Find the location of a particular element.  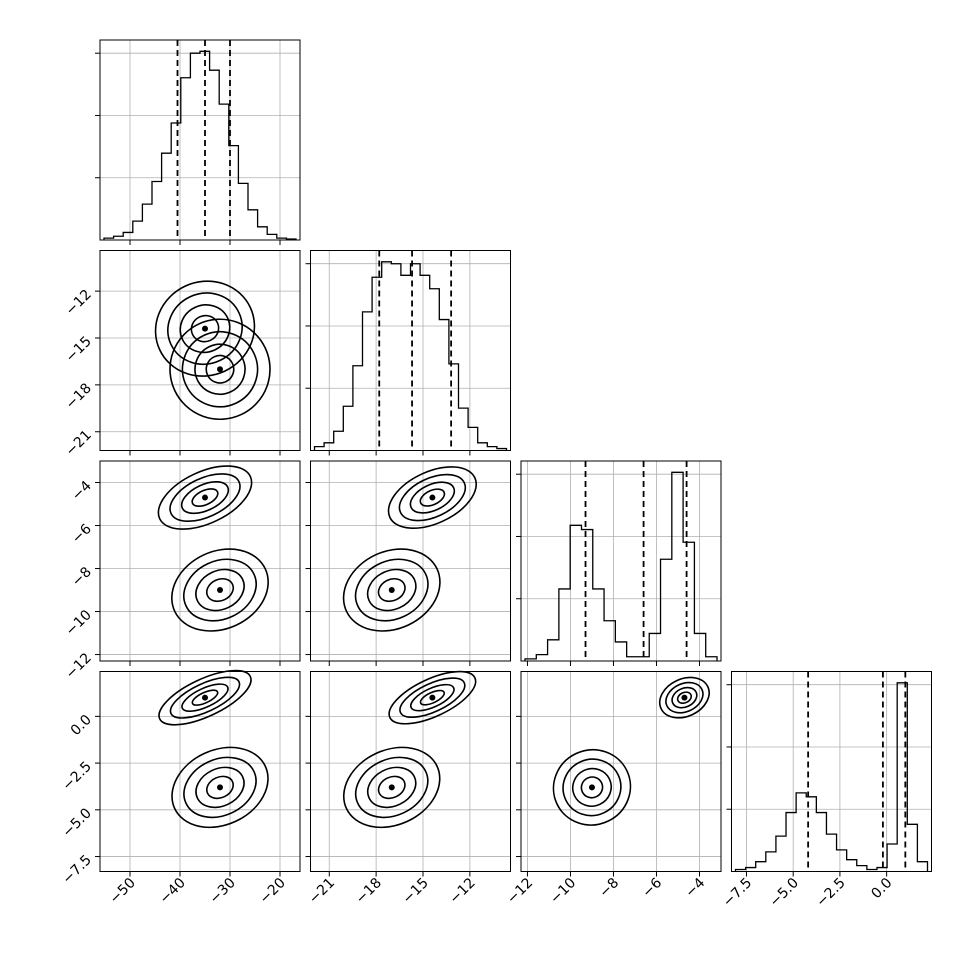

panel-3-2: −12 −10 −8 −6 −4 is located at coordinates (613, 789).